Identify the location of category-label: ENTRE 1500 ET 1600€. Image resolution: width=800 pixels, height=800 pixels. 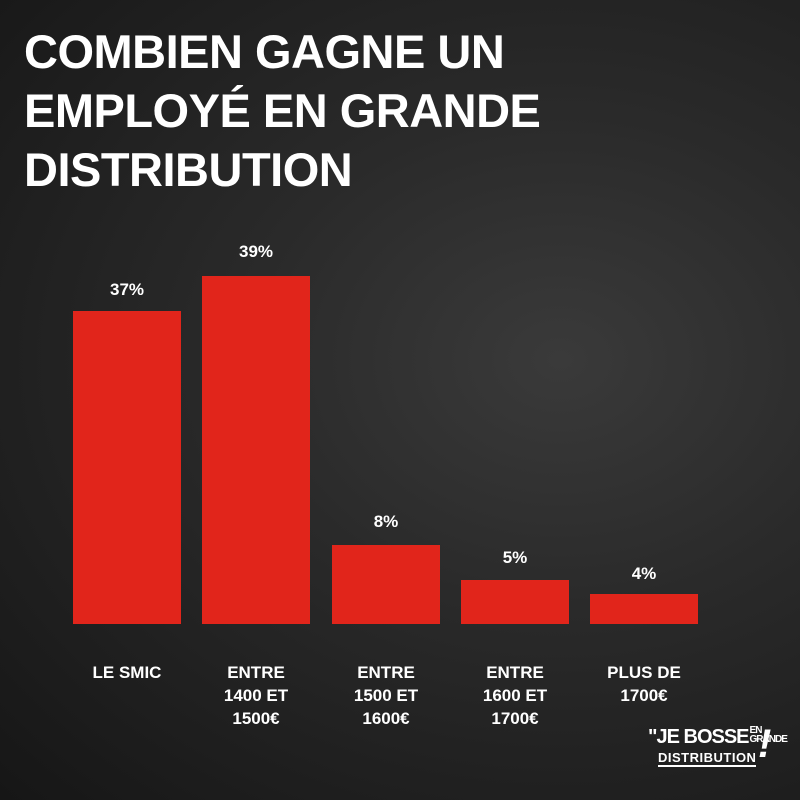
(386, 695).